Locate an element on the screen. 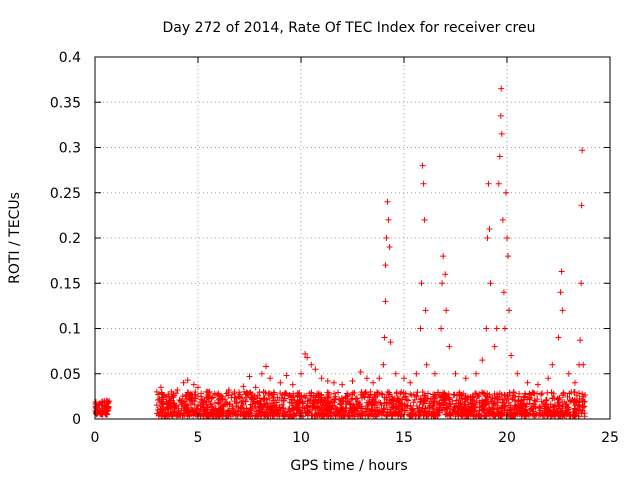 Image resolution: width=640 pixels, height=480 pixels. x-tick-label: 5 is located at coordinates (198, 438).